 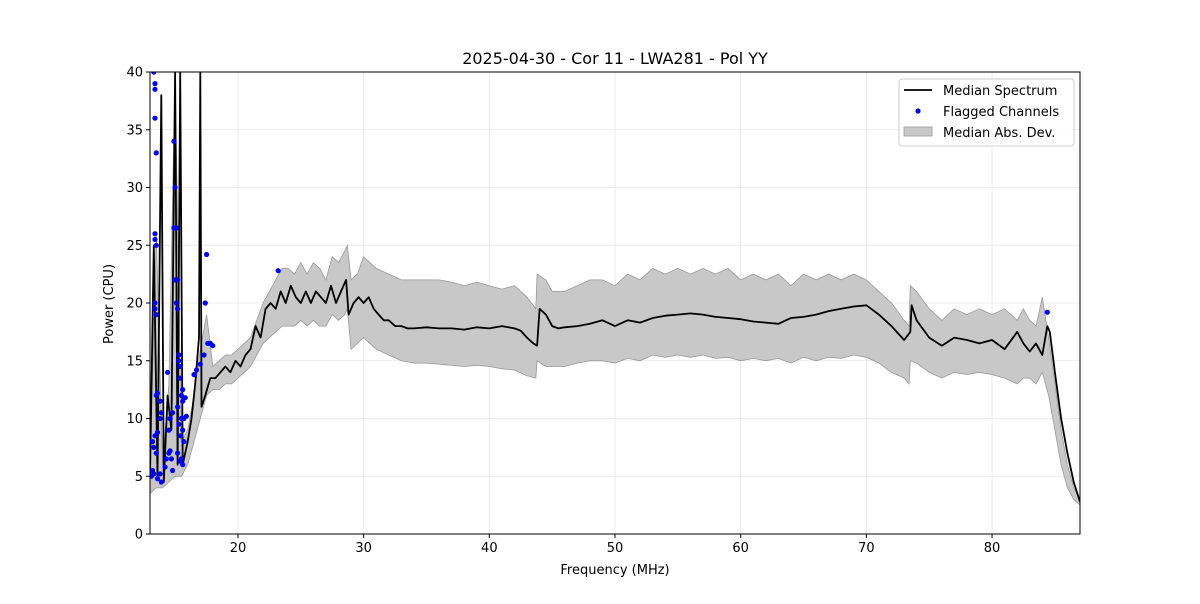 What do you see at coordinates (615, 58) in the screenshot?
I see `chart-title: 2025-04-30 - Cor 11 - LWA281 - Pol YY` at bounding box center [615, 58].